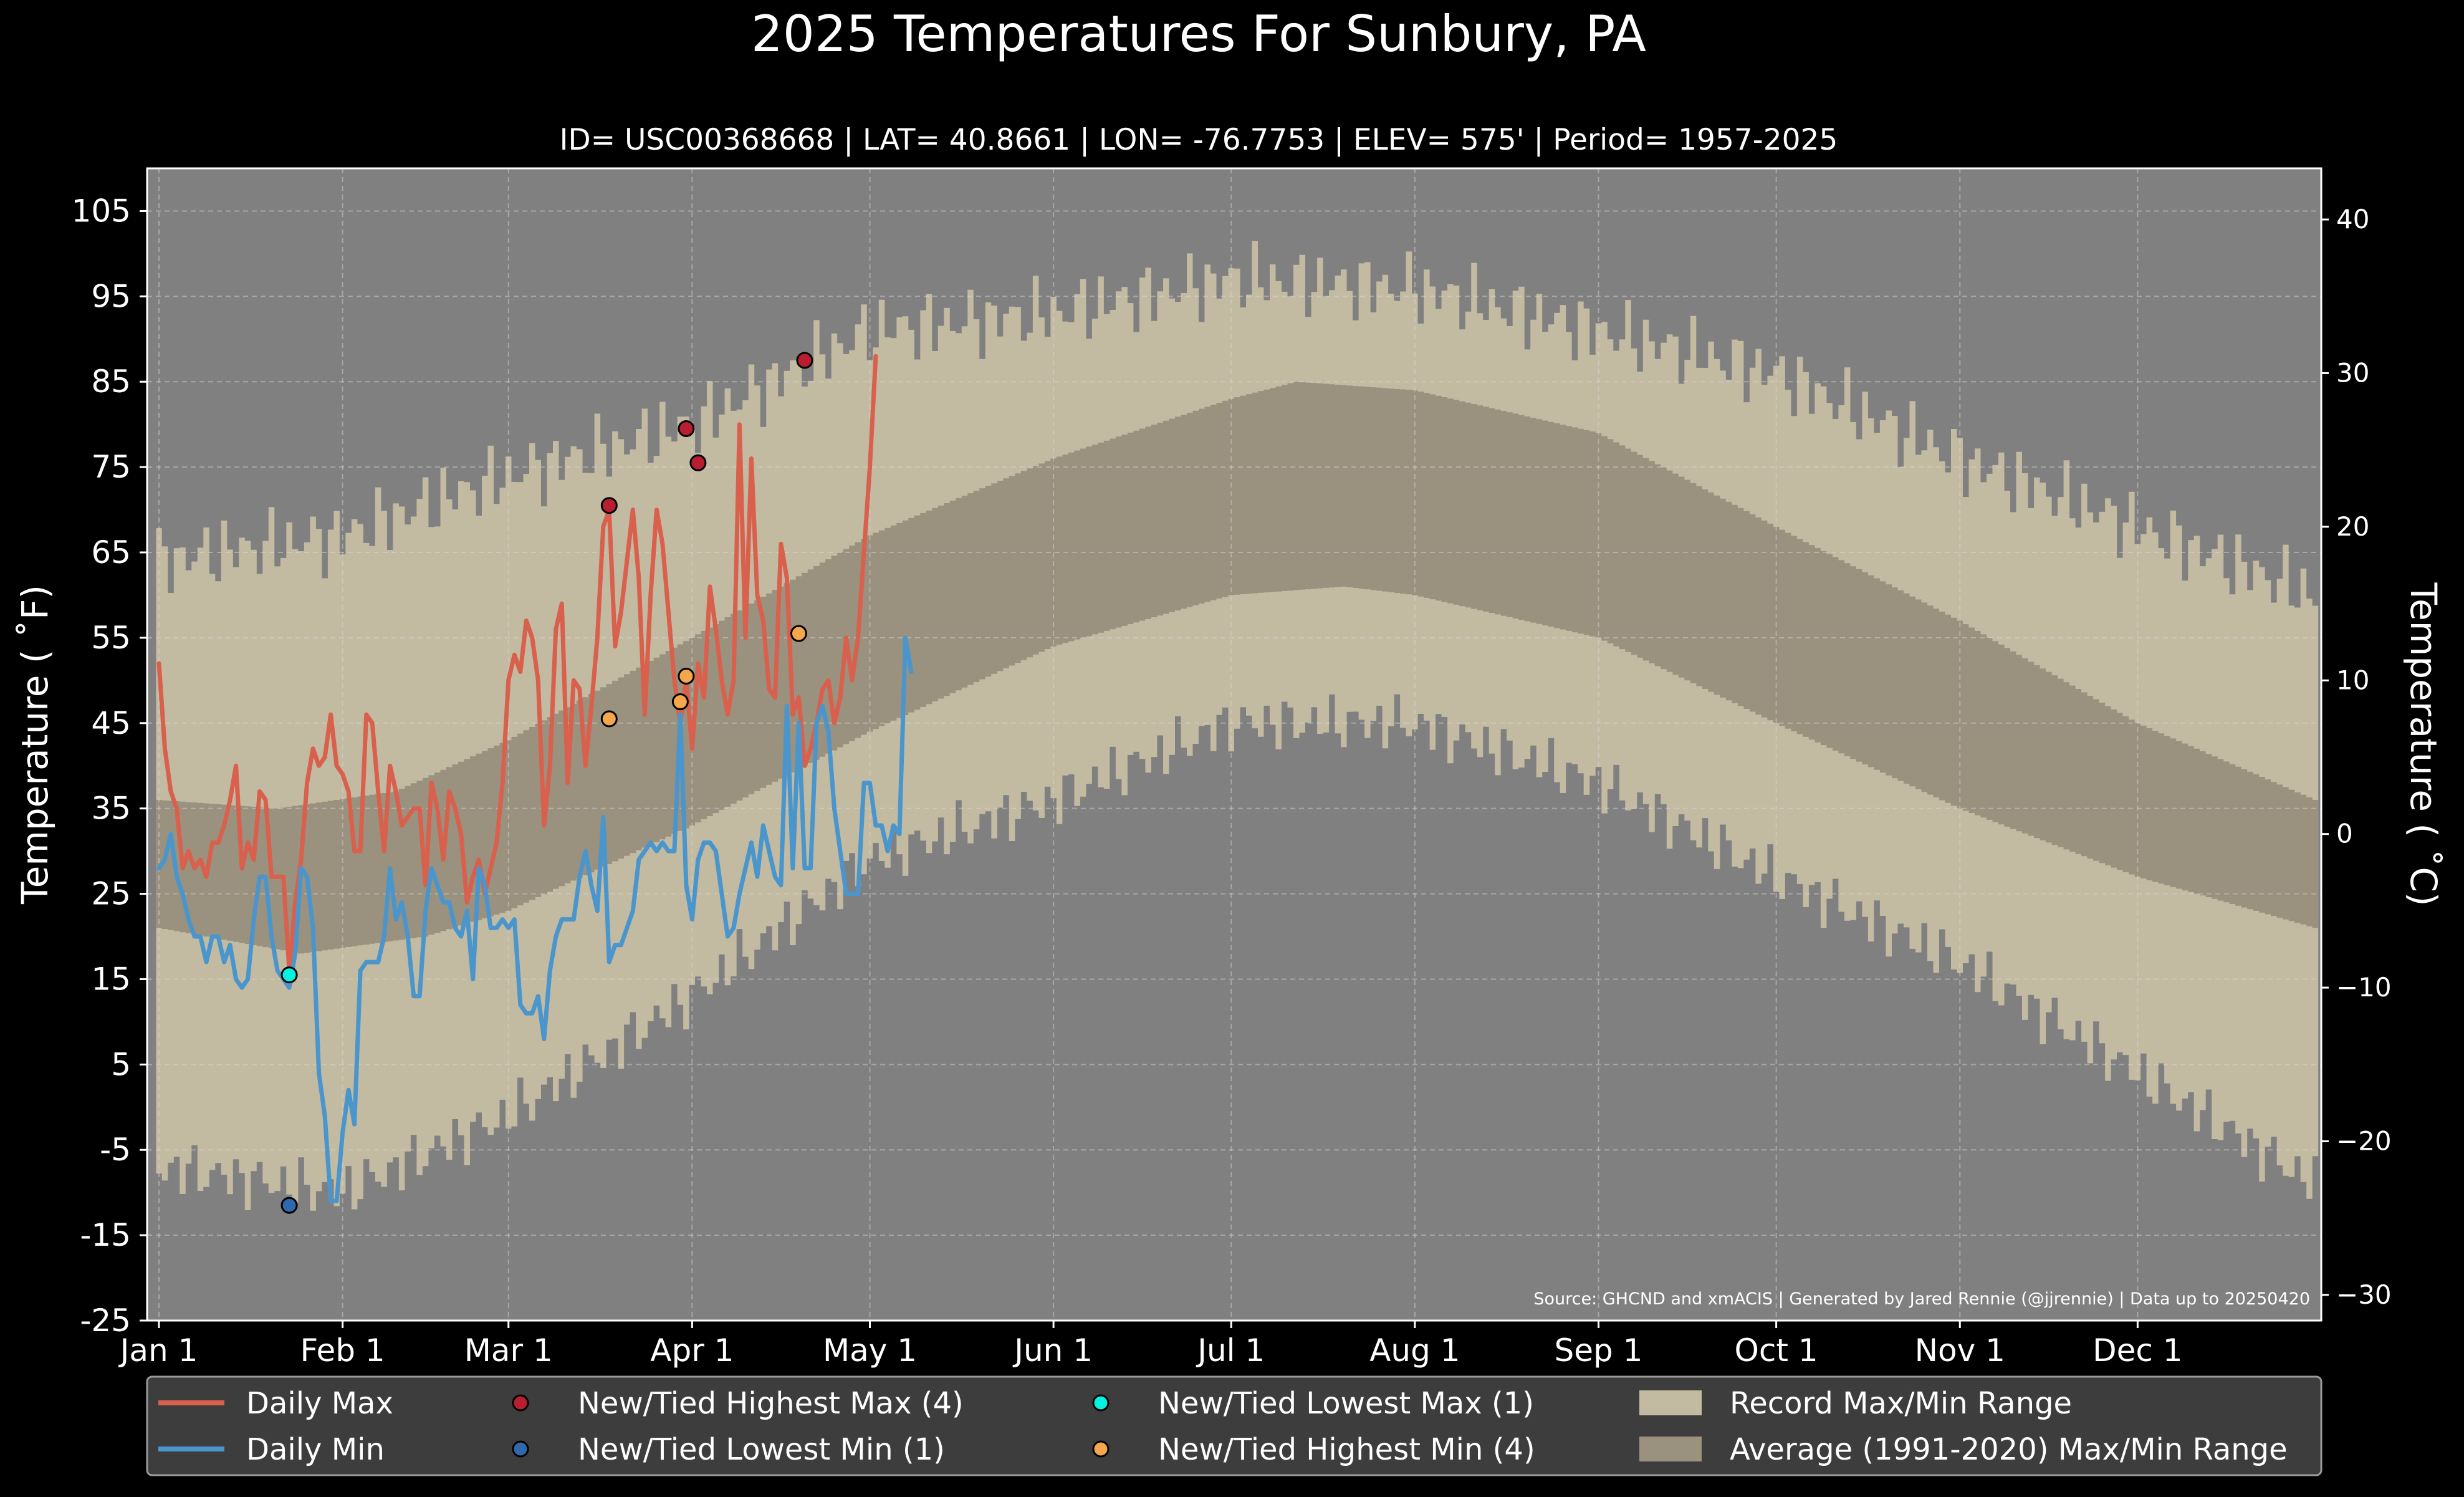 The height and width of the screenshot is (1497, 2464). I want to click on legend-label: Average (1991-2020) Max/Min Range, so click(2009, 1449).